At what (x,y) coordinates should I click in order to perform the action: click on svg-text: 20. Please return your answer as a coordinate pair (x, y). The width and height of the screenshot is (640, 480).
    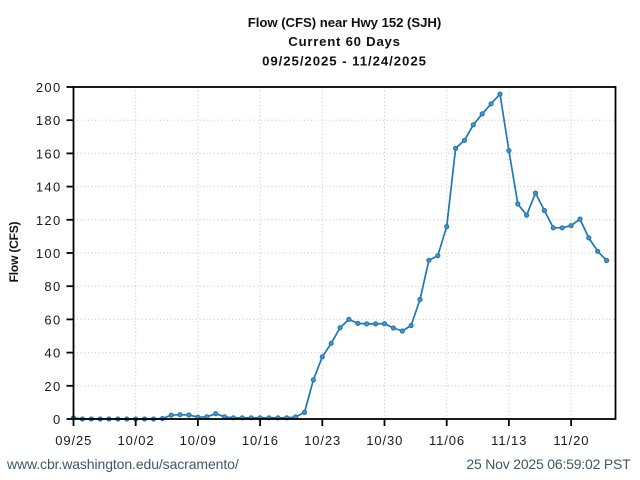
    Looking at the image, I should click on (52, 386).